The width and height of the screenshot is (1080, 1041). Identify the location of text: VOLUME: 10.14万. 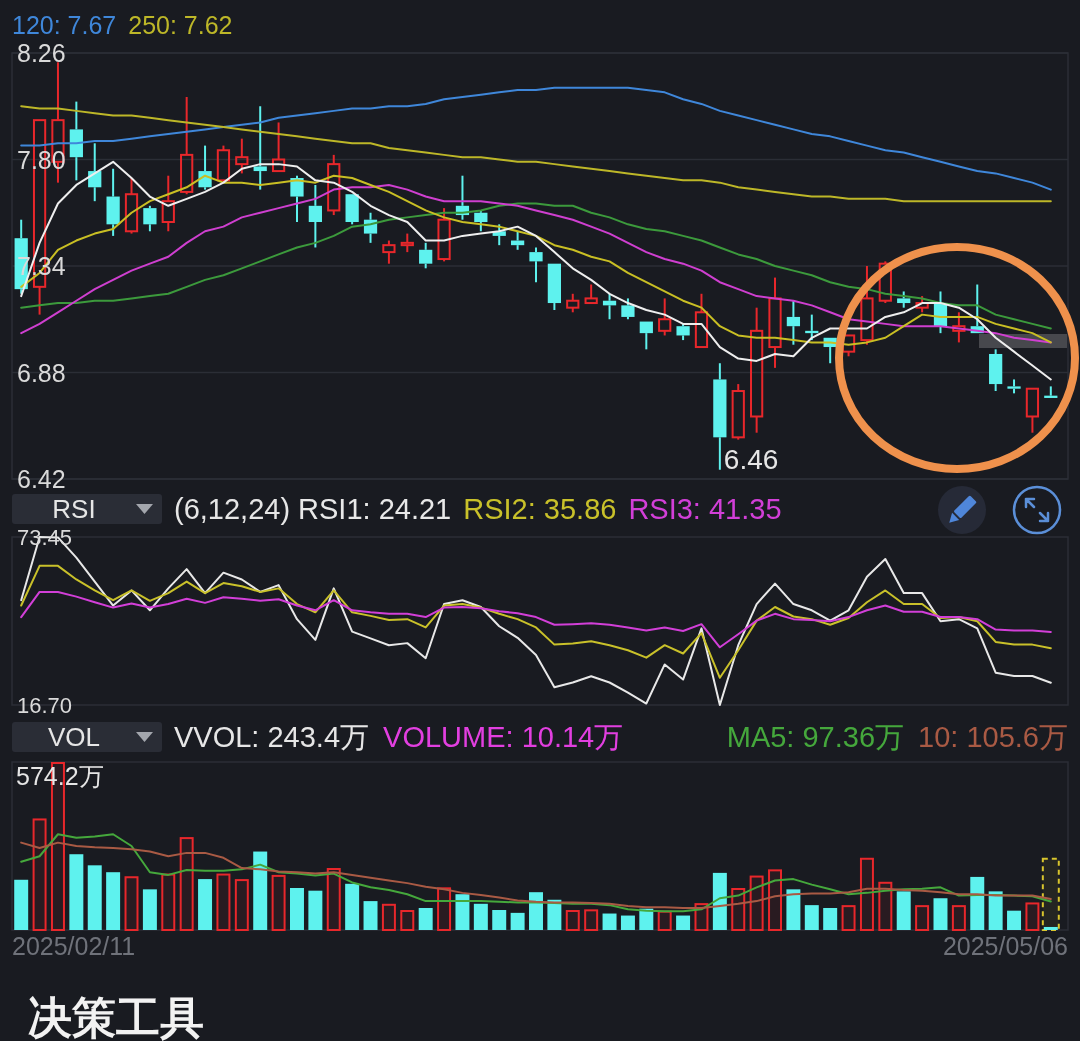
(503, 737).